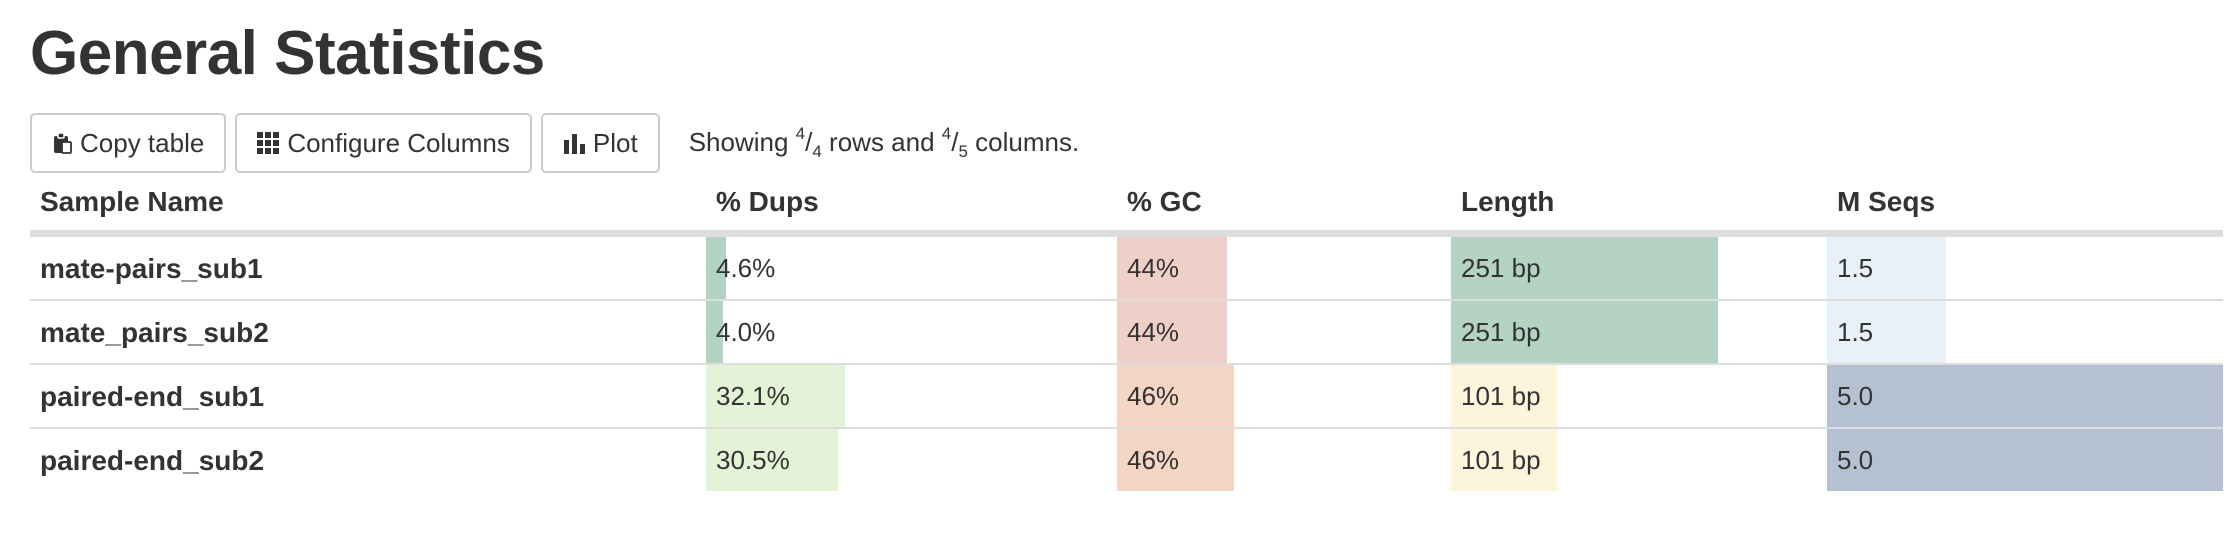 The image size is (2228, 544). What do you see at coordinates (884, 142) in the screenshot?
I see `rows-columns-info: Showing 4/4 rows and 4/5 columns.` at bounding box center [884, 142].